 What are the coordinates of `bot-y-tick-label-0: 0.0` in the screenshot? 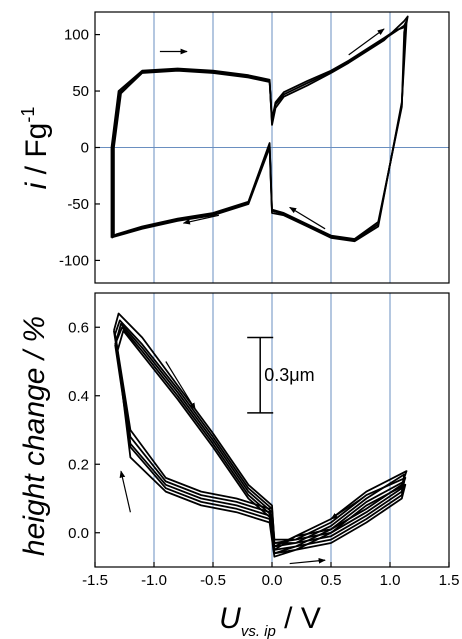 It's located at (78, 533).